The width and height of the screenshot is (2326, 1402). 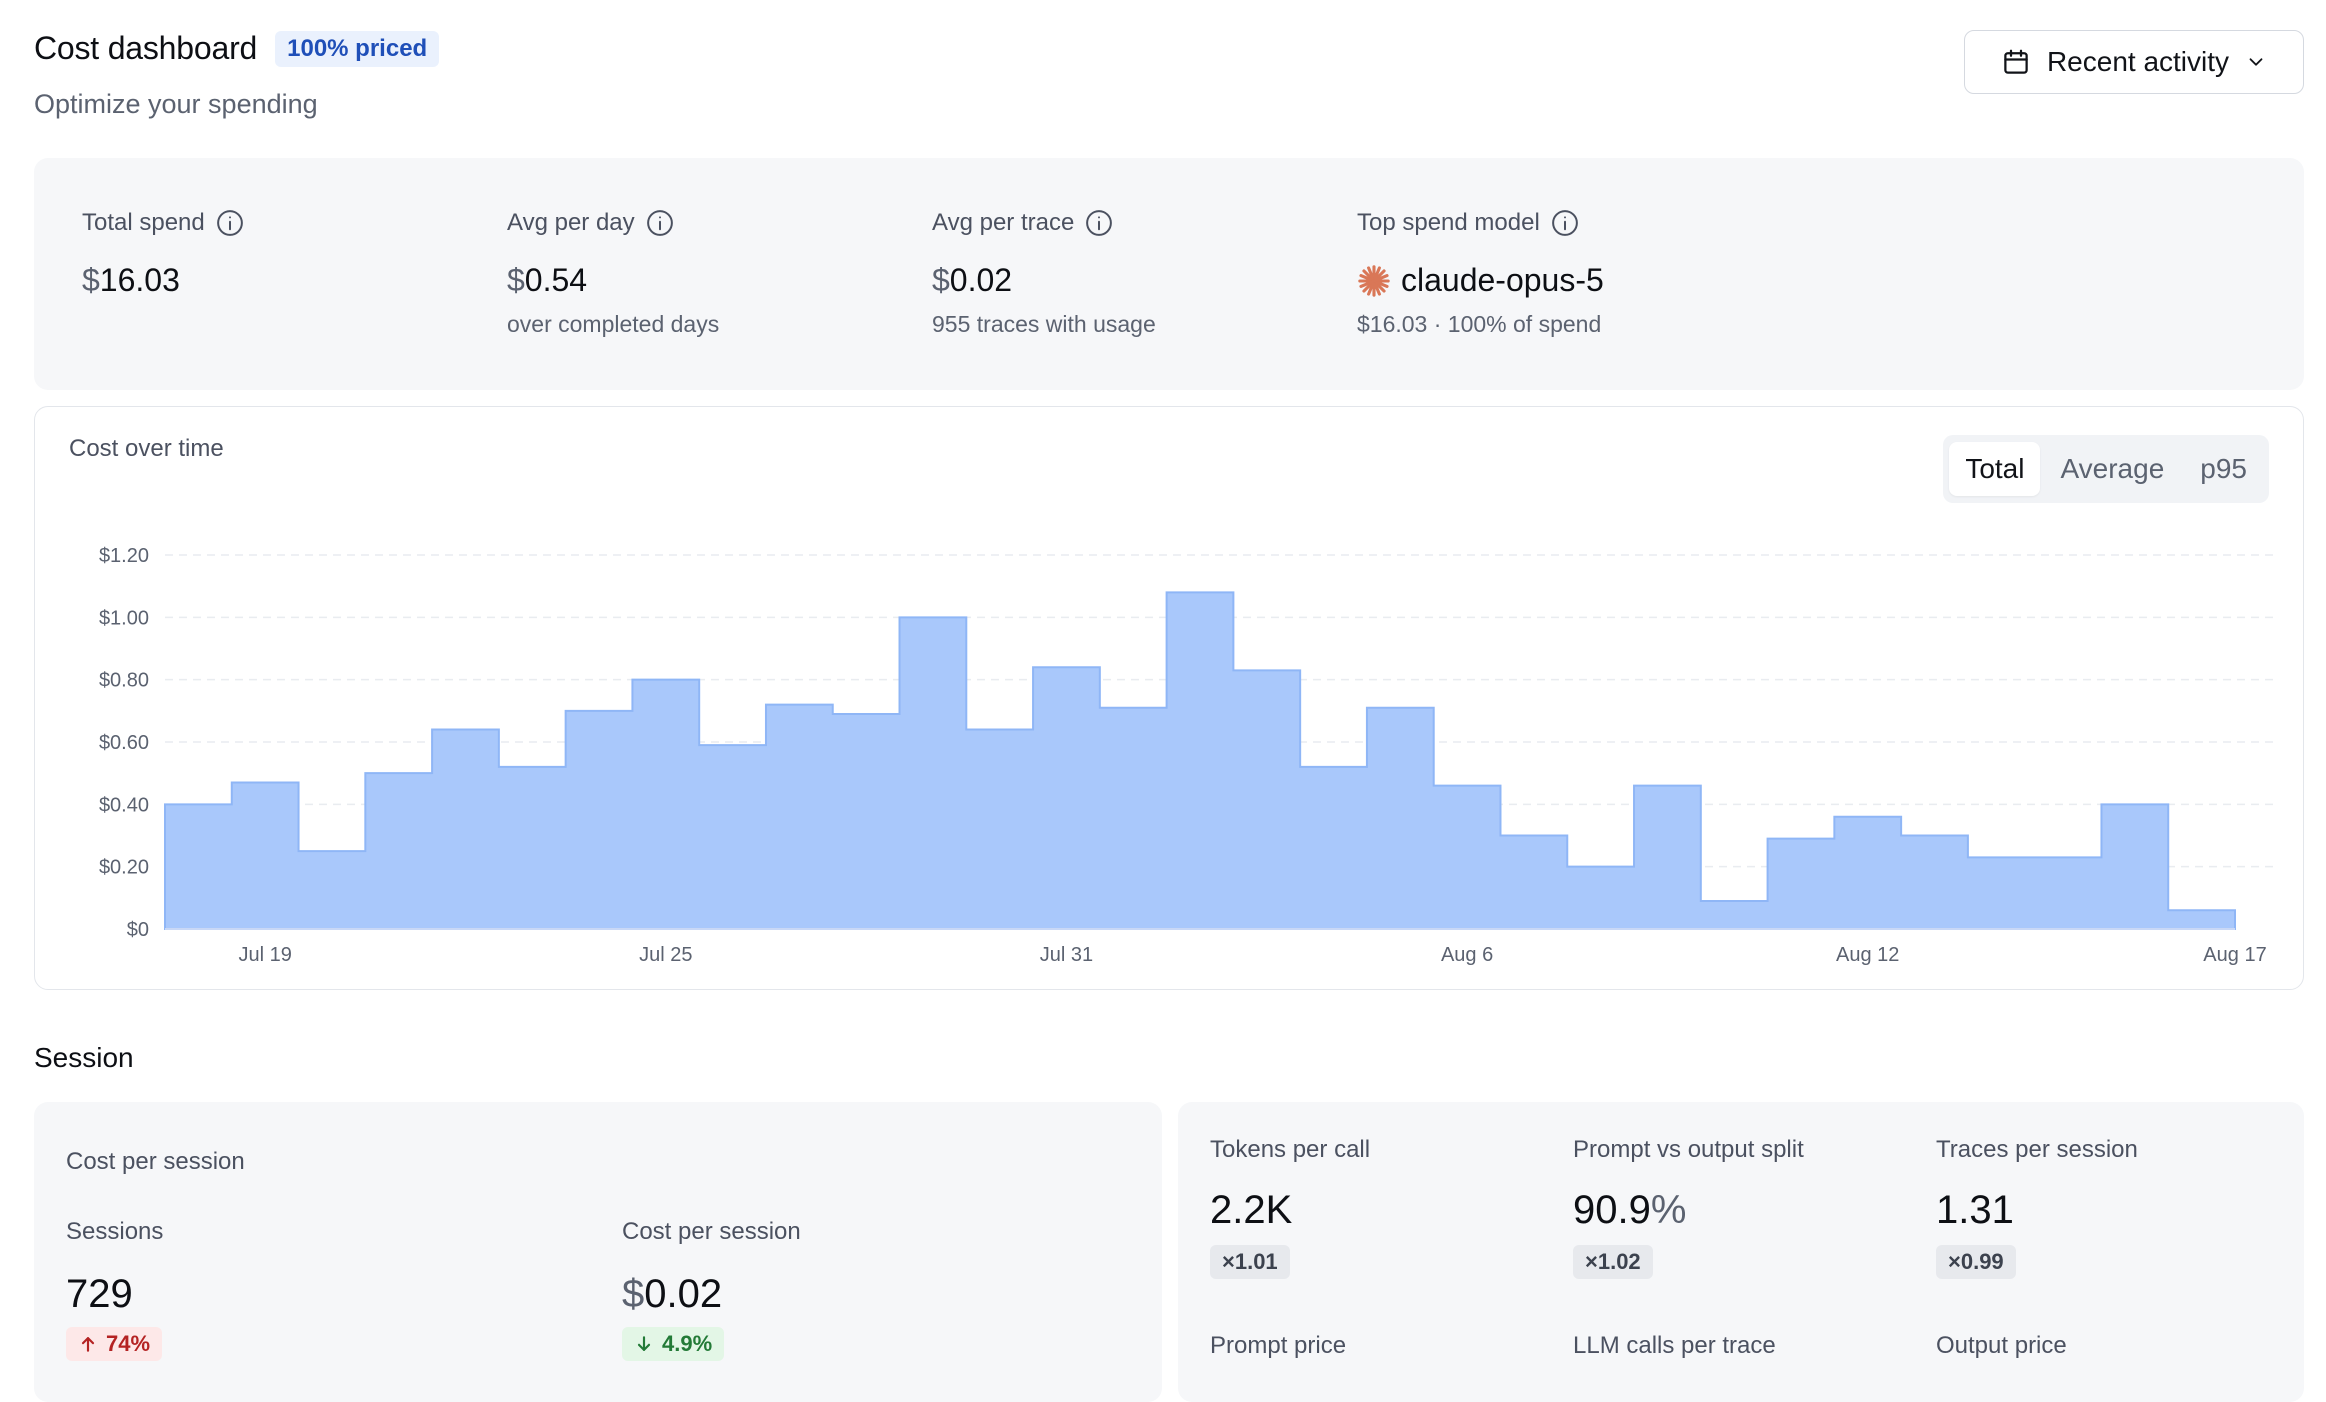 I want to click on date-range-label: Recent activity, so click(x=2138, y=61).